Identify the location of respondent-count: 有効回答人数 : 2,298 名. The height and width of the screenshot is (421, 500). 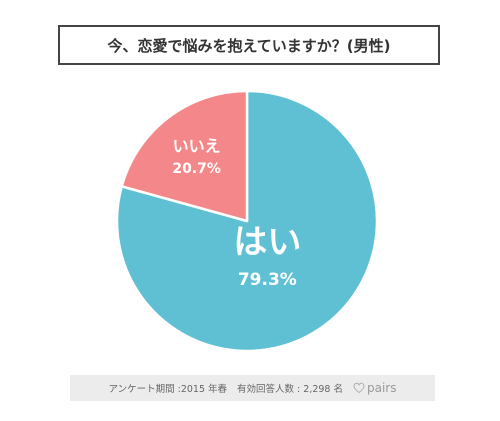
(290, 389).